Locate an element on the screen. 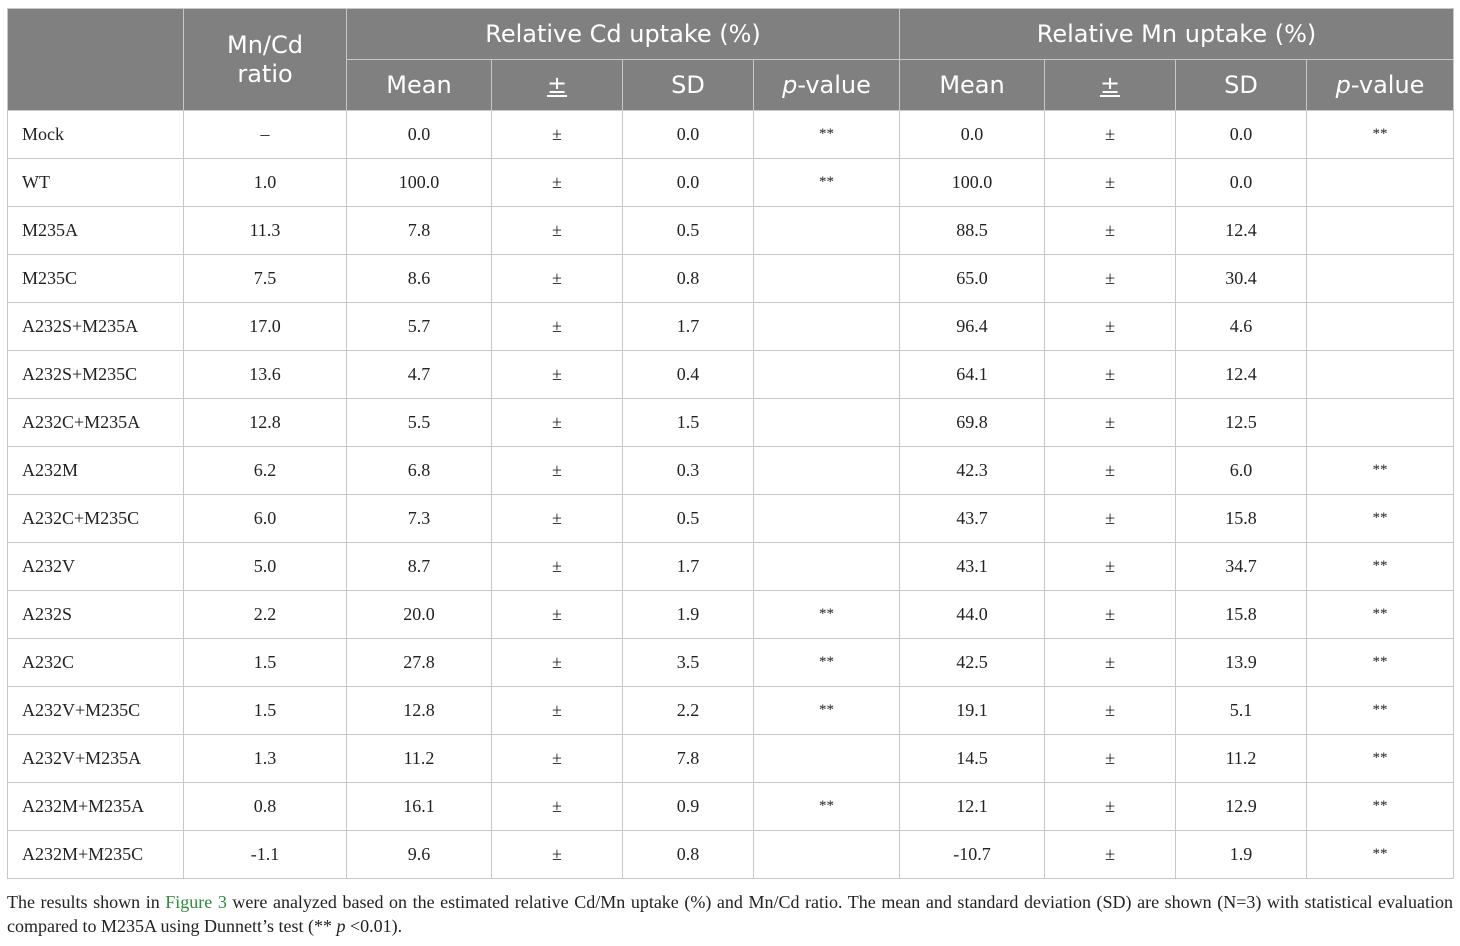 The width and height of the screenshot is (1460, 946). mn-sd-cell: 11.2 is located at coordinates (1241, 758).